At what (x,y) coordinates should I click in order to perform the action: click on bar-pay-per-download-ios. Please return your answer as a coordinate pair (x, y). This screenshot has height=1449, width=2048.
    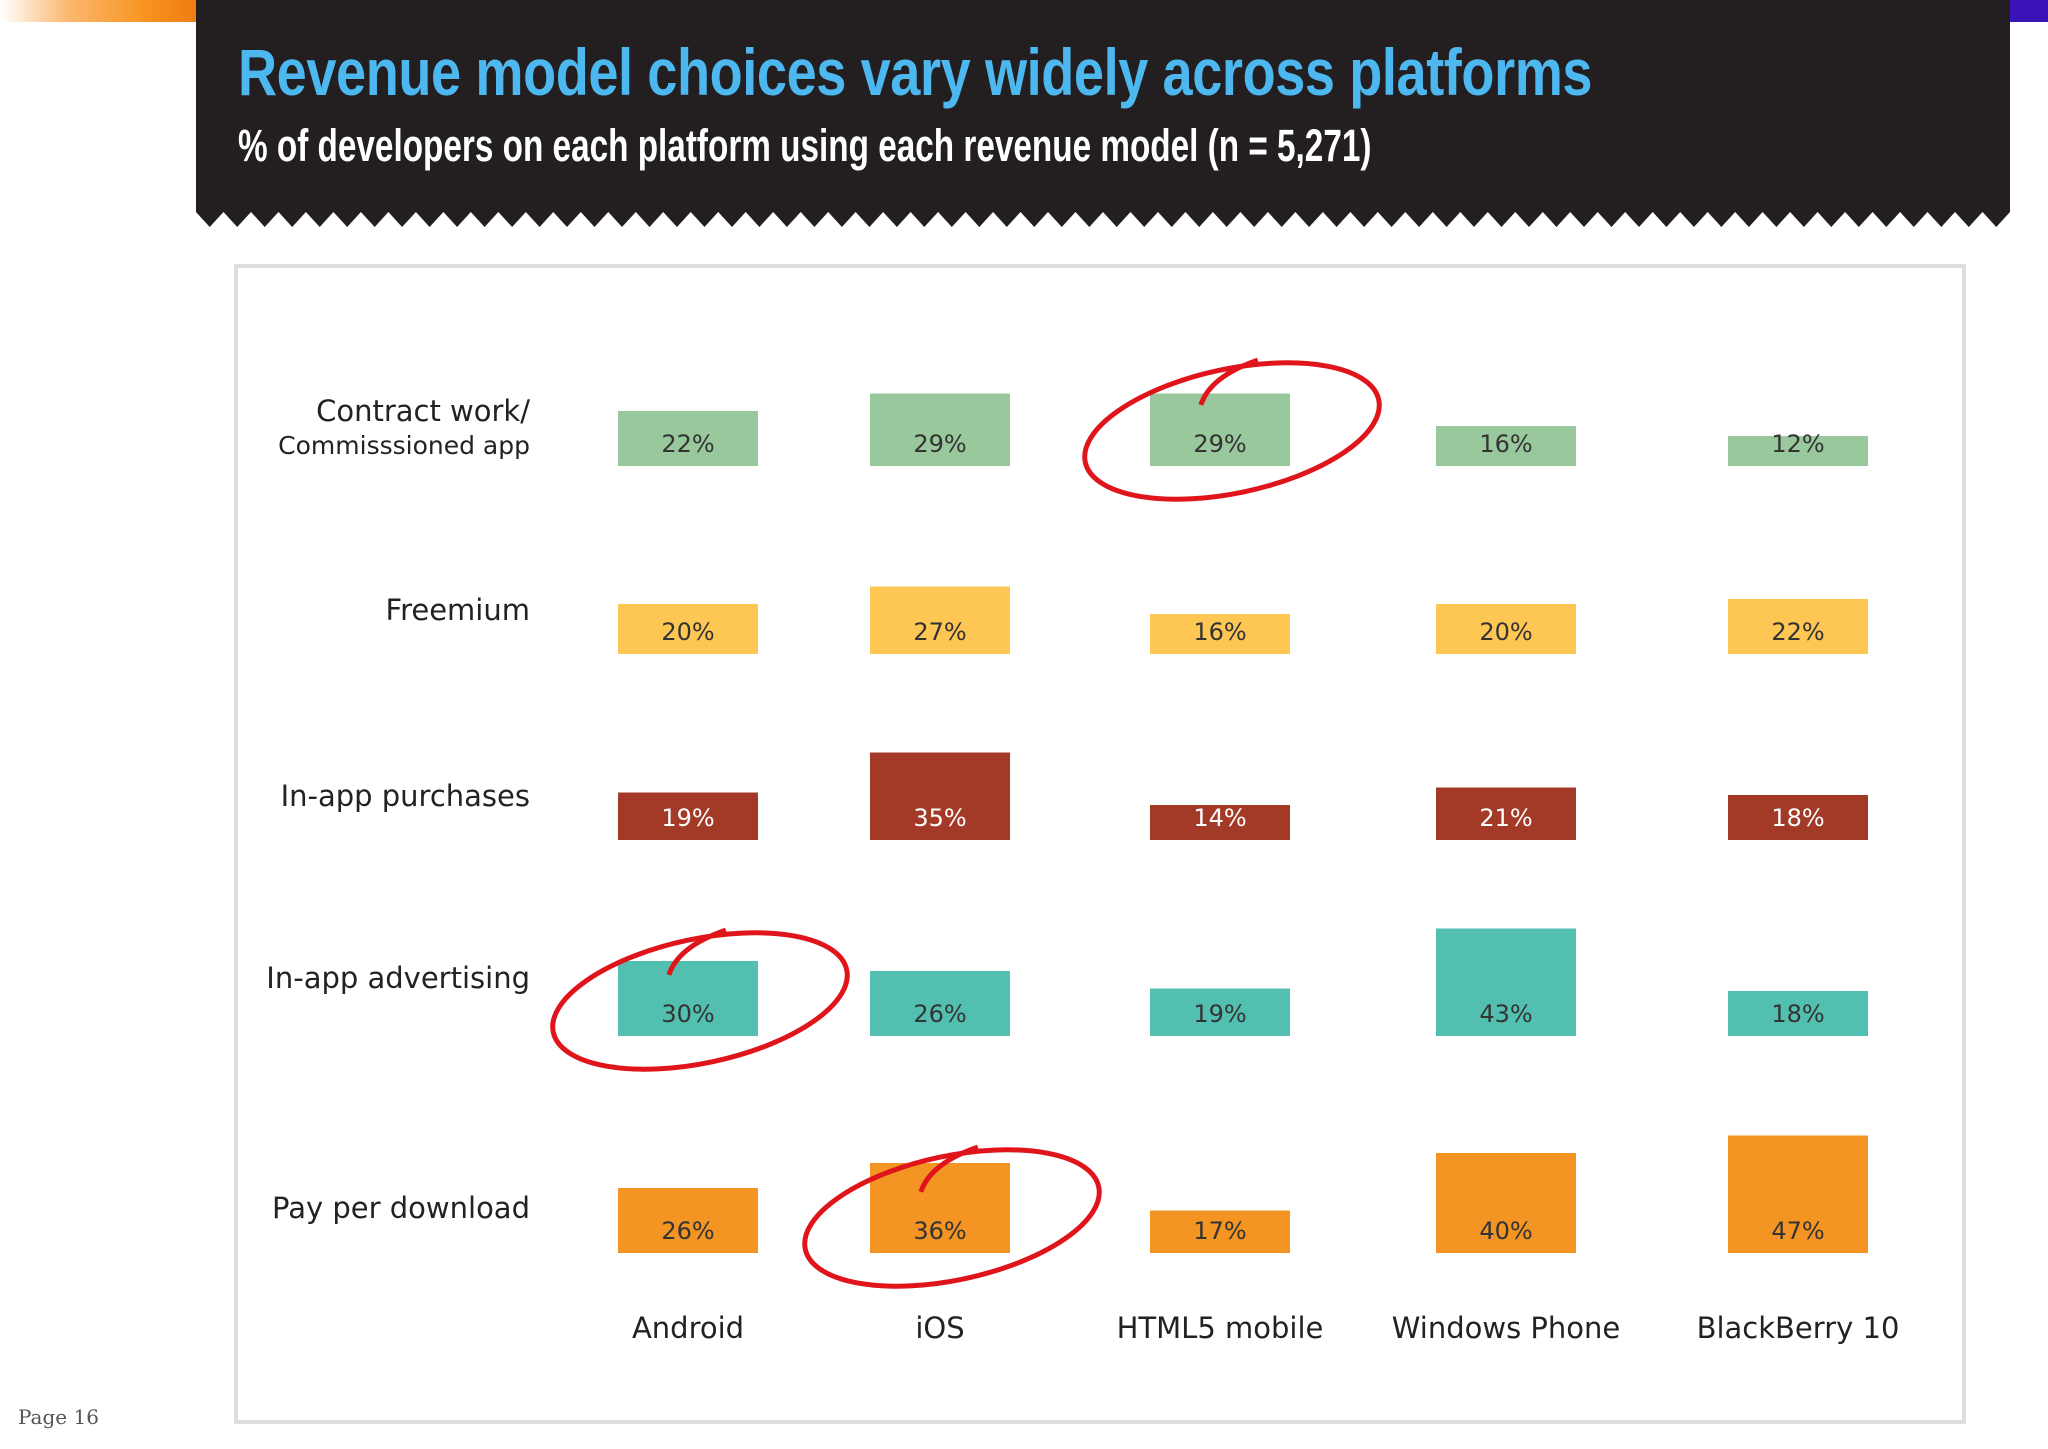
    Looking at the image, I should click on (940, 1208).